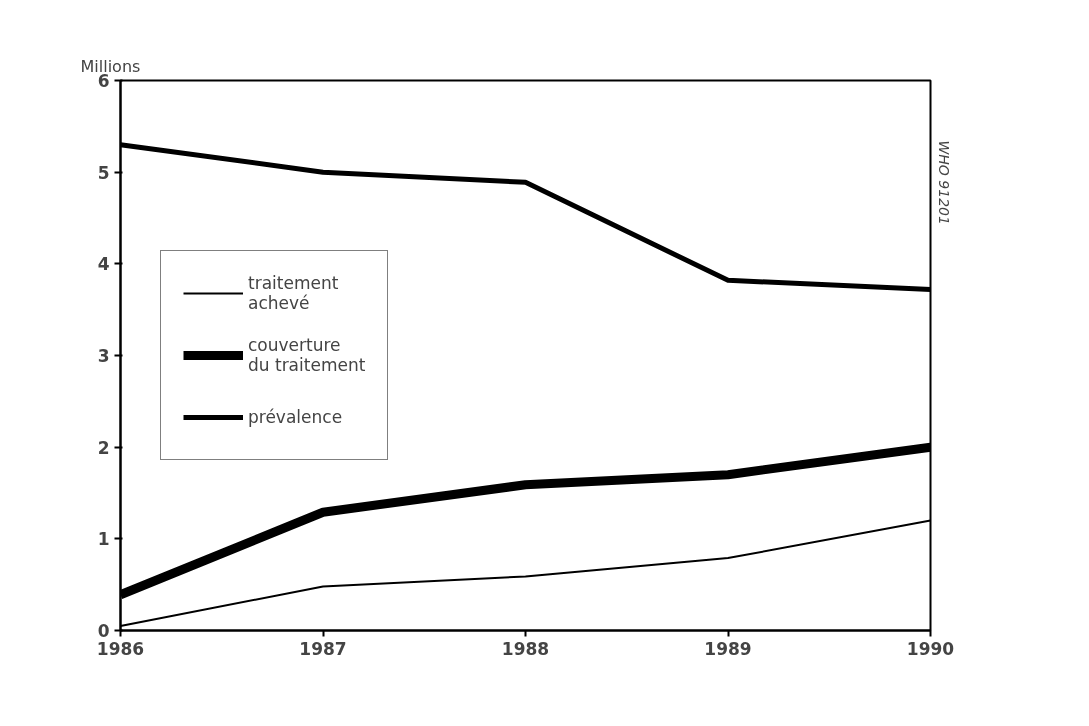 The width and height of the screenshot is (1089, 726). What do you see at coordinates (103, 447) in the screenshot?
I see `y-tick-label: 2` at bounding box center [103, 447].